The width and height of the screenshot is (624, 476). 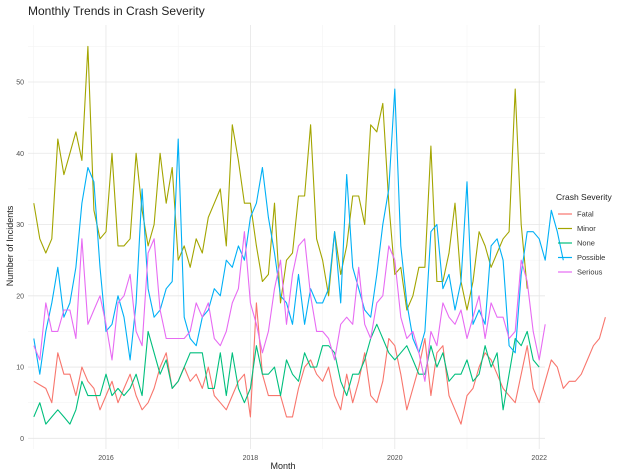 I want to click on y-tick-label: 20, so click(x=20, y=296).